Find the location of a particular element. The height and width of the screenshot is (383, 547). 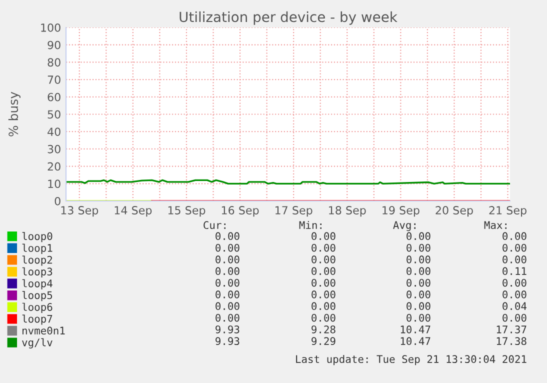

x-tick-label: 17 Sep is located at coordinates (293, 211).